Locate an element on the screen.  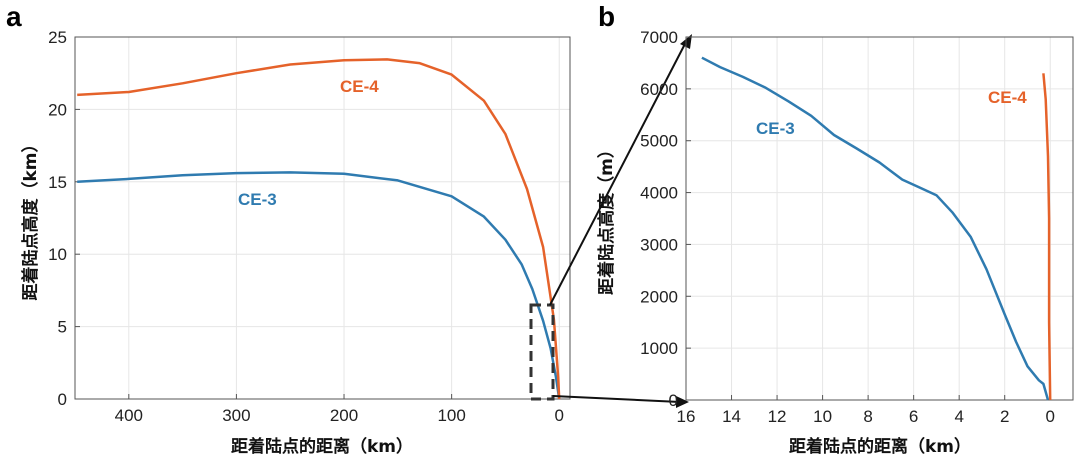
panel-a-ytick-label-0: 0 is located at coordinates (62, 399).